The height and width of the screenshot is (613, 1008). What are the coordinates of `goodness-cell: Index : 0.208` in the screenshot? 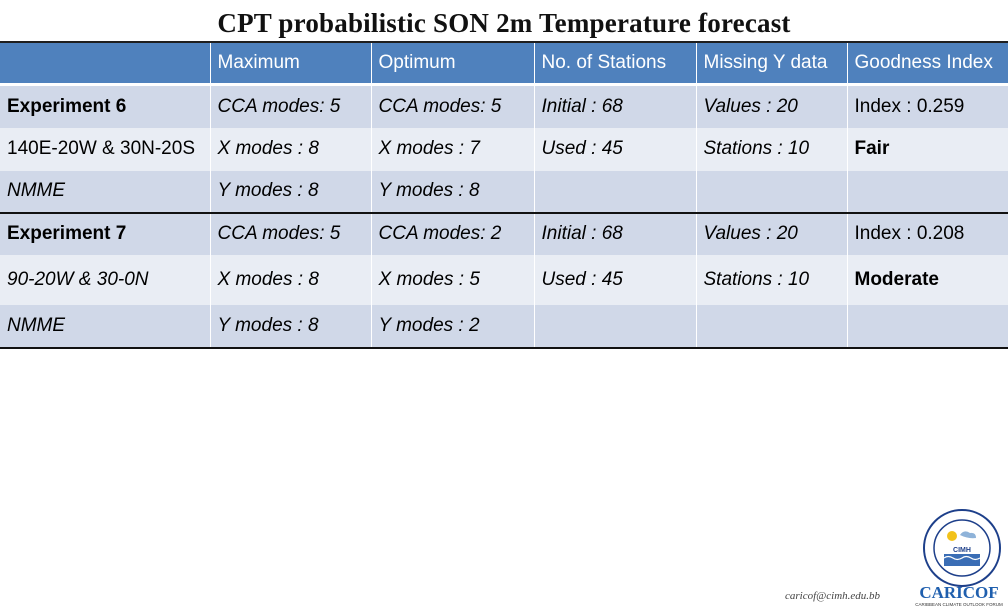 It's located at (927, 233).